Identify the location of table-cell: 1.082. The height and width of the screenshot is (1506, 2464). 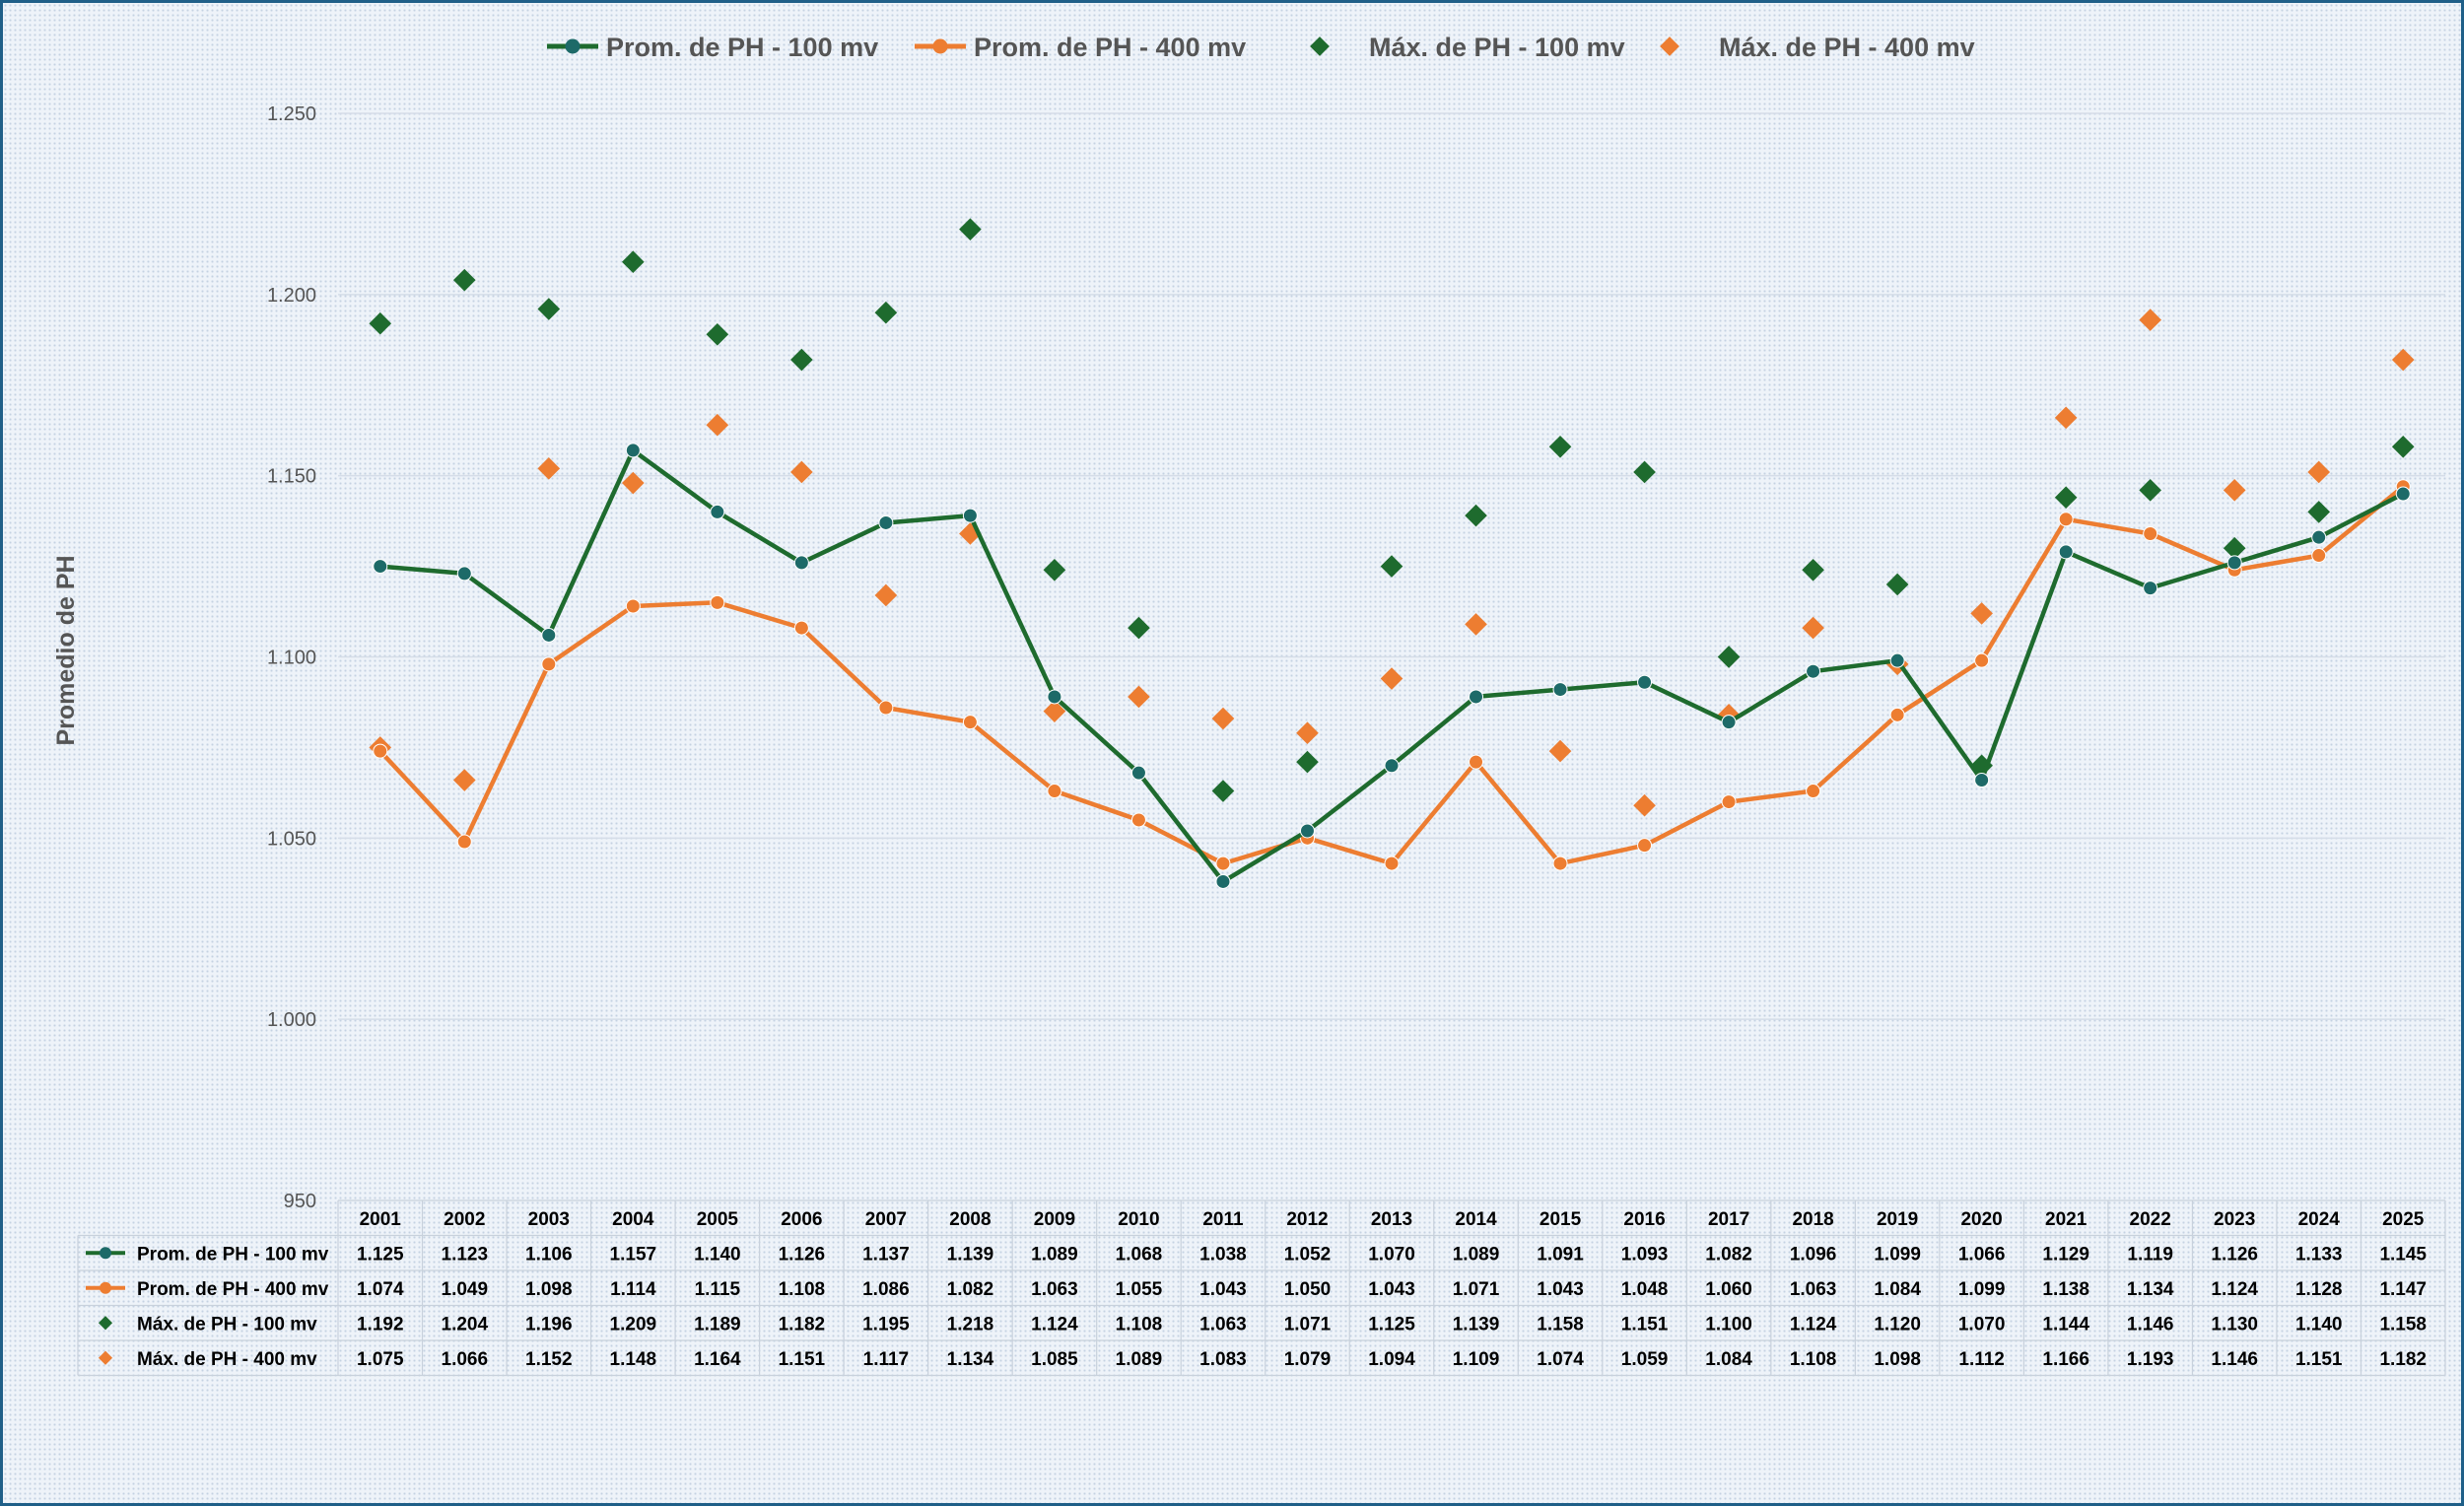
(1728, 1254).